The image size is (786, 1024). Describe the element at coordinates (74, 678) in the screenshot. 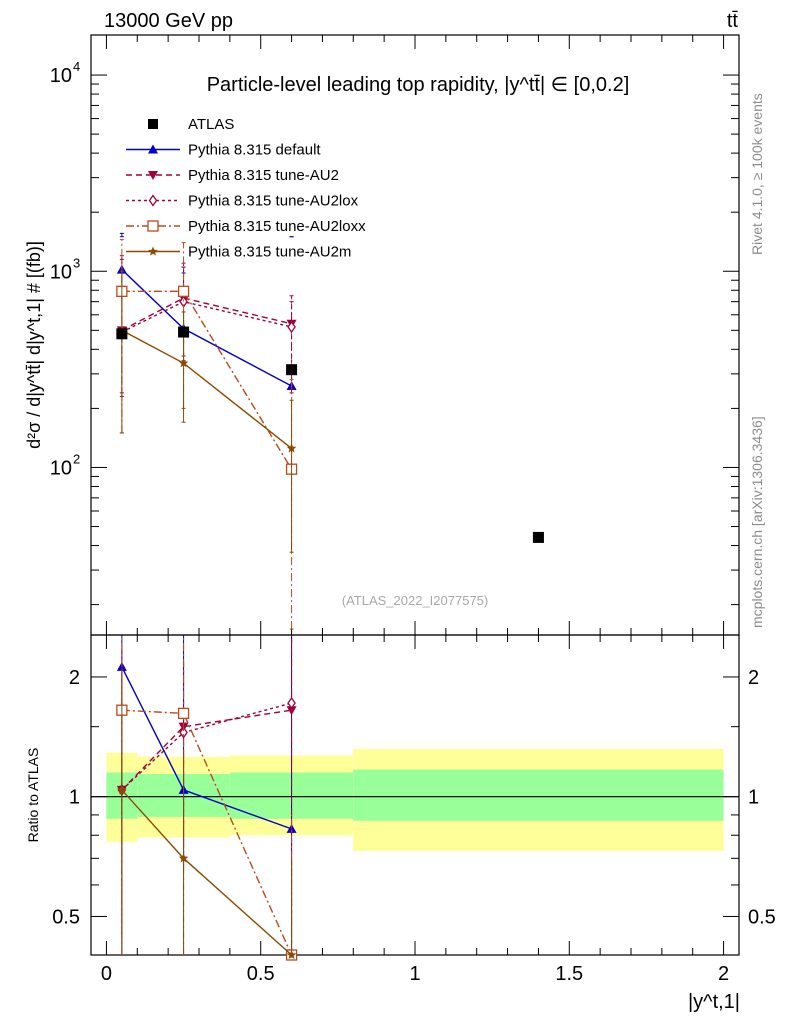

I see `ratio-y-tick-label: 2` at that location.